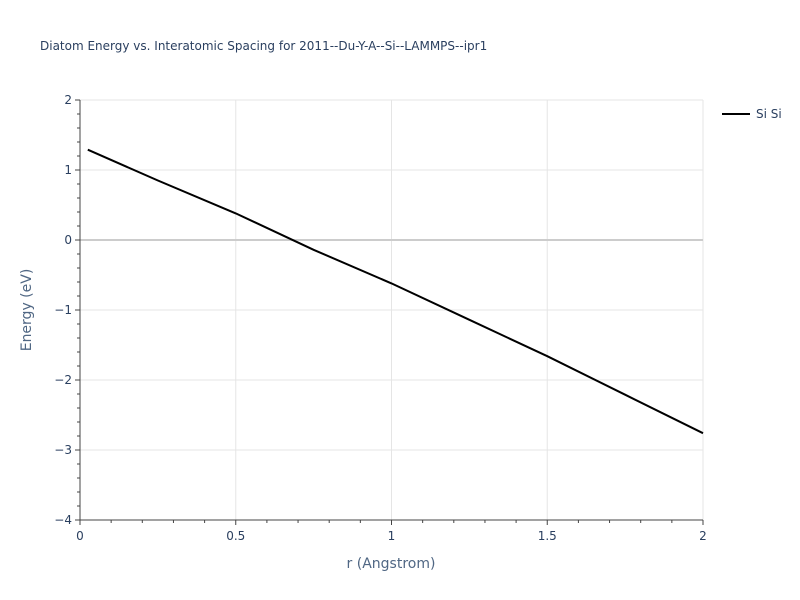  I want to click on y-tick-label: −1, so click(63, 310).